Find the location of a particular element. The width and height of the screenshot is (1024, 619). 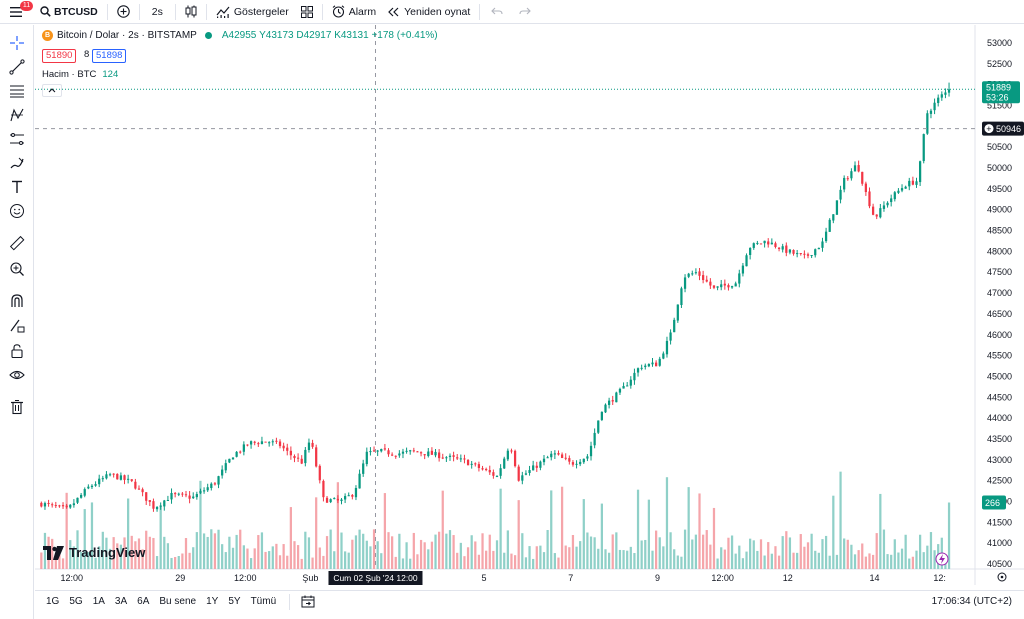

range-button: 6A is located at coordinates (143, 601).